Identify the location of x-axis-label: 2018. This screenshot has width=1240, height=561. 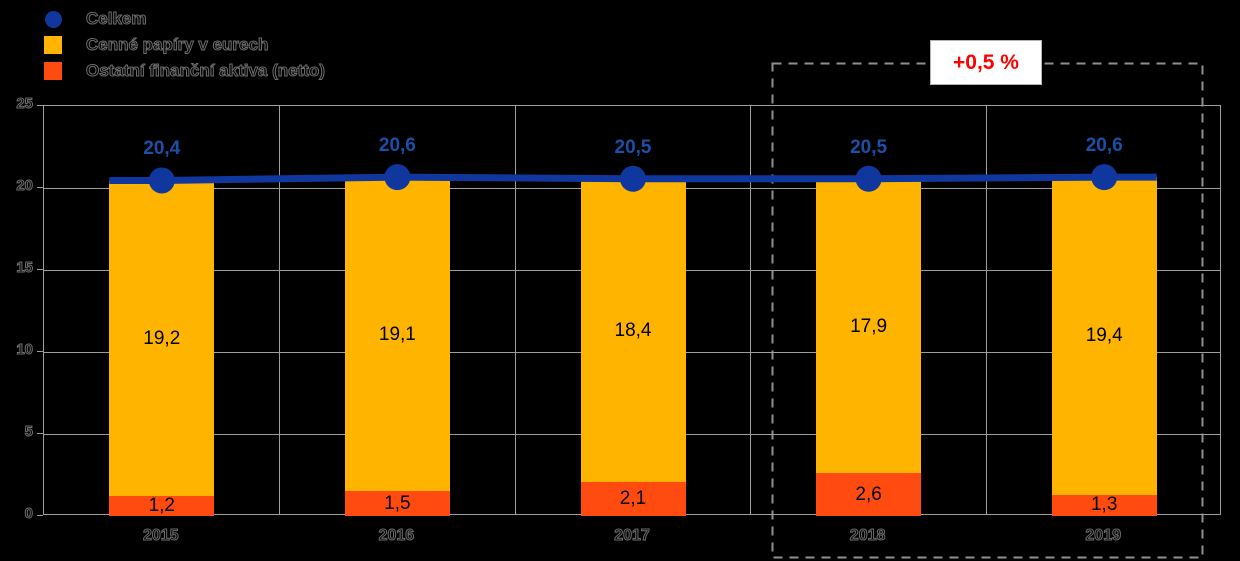
(867, 536).